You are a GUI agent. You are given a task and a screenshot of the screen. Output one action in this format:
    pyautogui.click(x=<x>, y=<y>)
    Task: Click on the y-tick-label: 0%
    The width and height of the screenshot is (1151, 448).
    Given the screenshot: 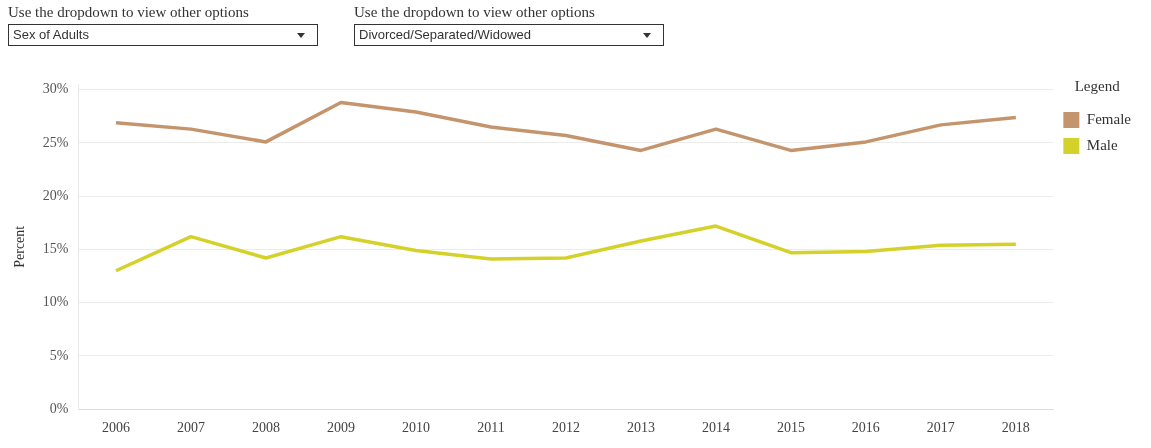 What is the action you would take?
    pyautogui.click(x=59, y=408)
    